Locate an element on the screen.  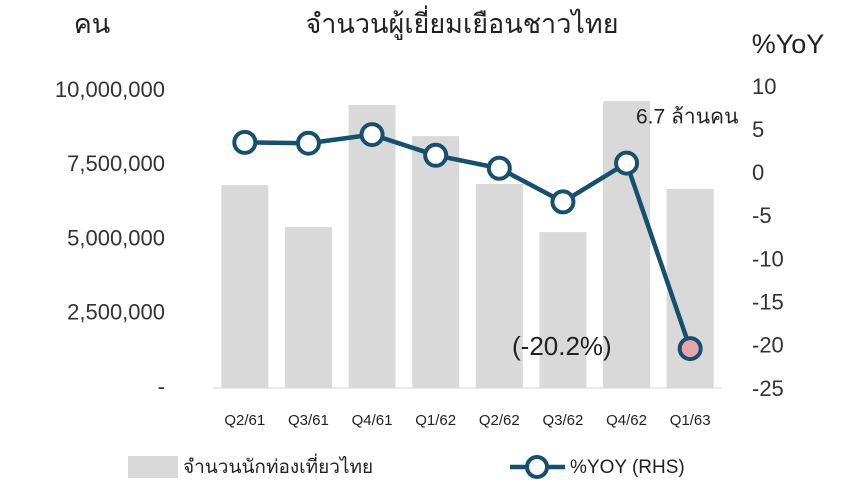
y-tick-label: 10,000,000 is located at coordinates (110, 89).